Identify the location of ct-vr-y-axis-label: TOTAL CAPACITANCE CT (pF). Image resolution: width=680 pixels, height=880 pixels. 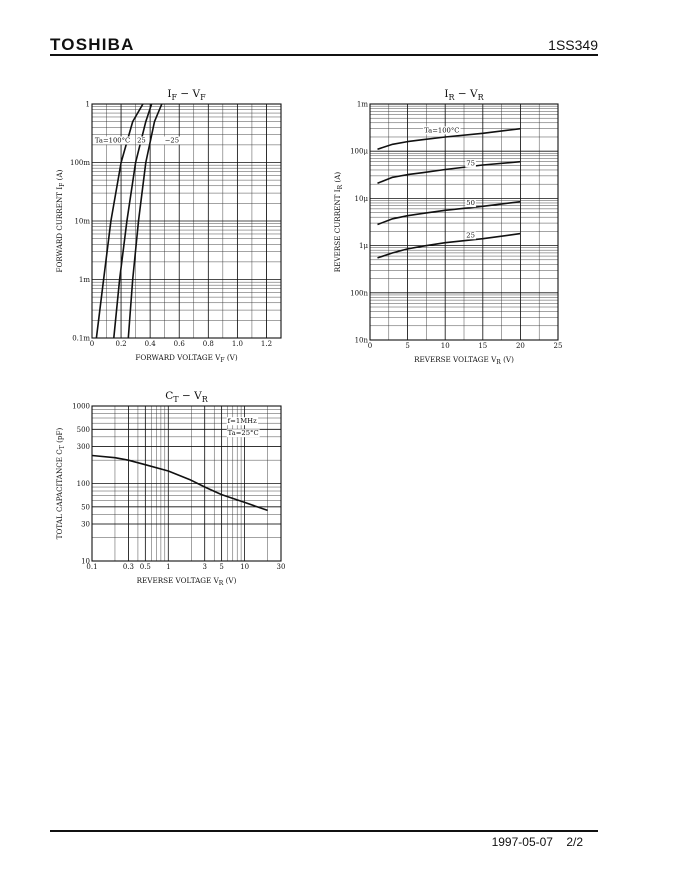
(60, 483).